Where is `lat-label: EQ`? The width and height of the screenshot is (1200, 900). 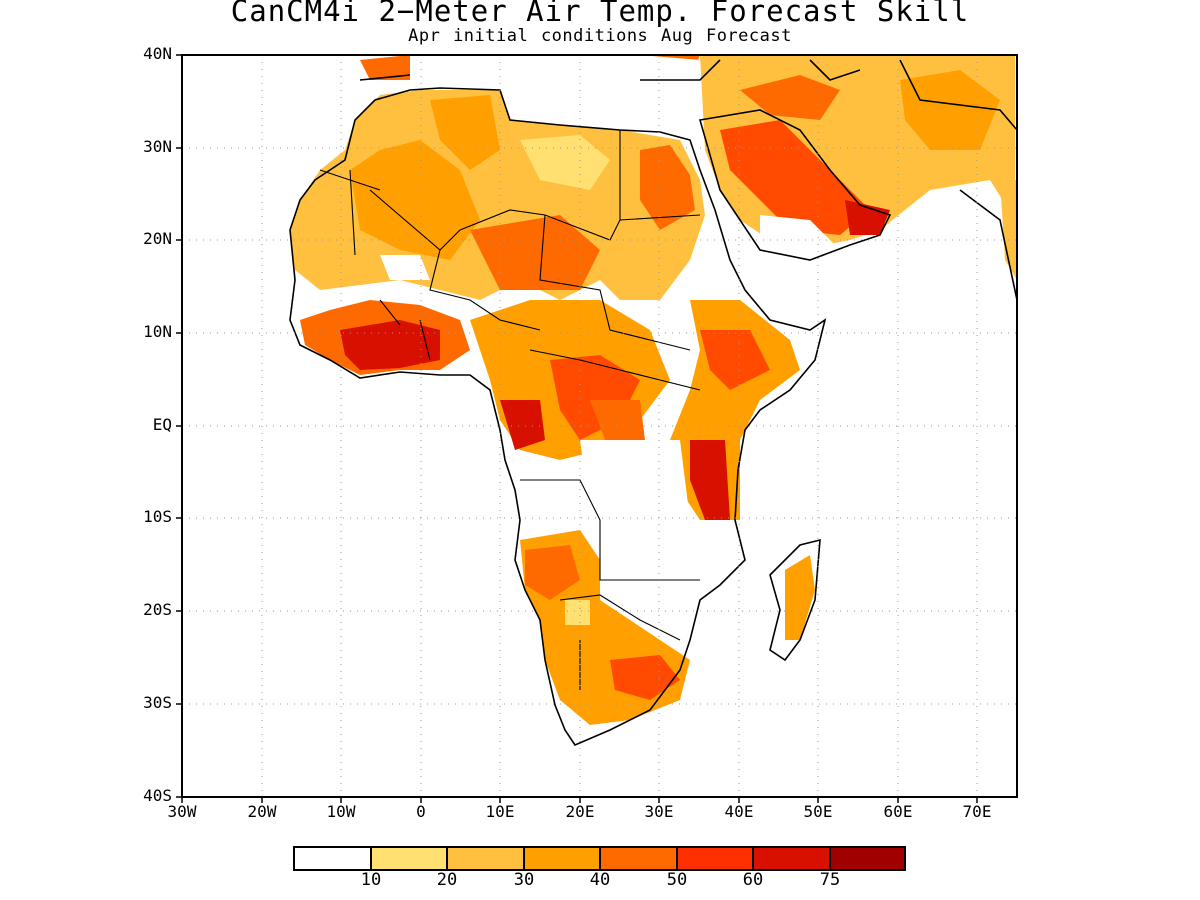 lat-label: EQ is located at coordinates (162, 424).